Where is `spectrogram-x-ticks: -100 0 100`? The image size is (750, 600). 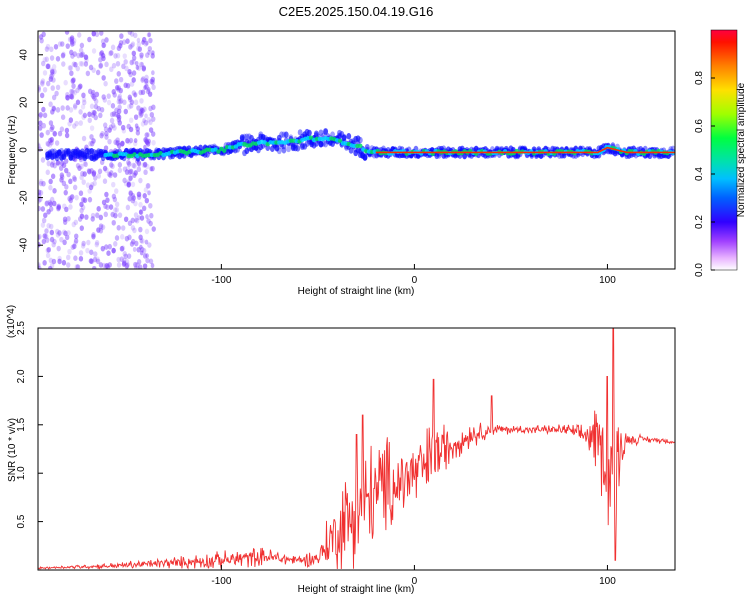
spectrogram-x-ticks: -100 0 100 is located at coordinates (413, 275).